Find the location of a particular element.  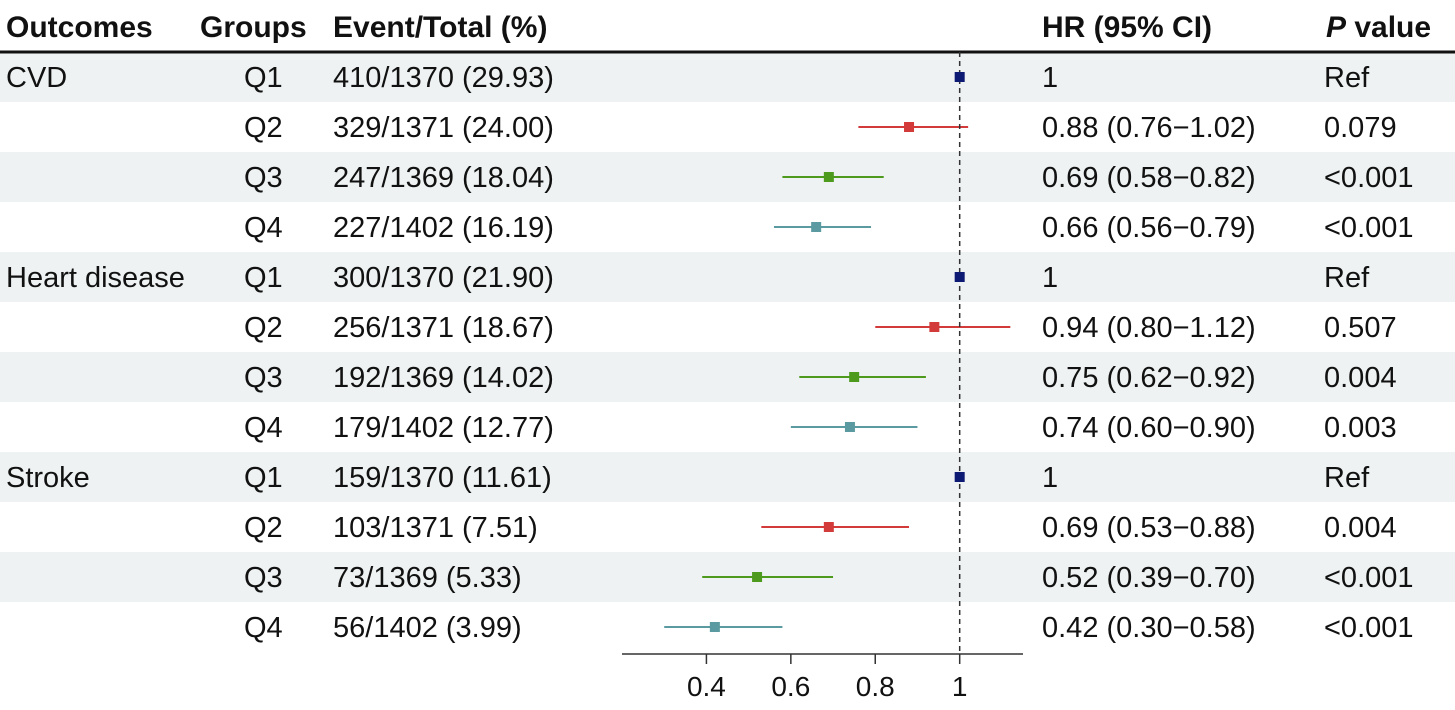

cell-events: 179/1402 (12.77) is located at coordinates (443, 428).